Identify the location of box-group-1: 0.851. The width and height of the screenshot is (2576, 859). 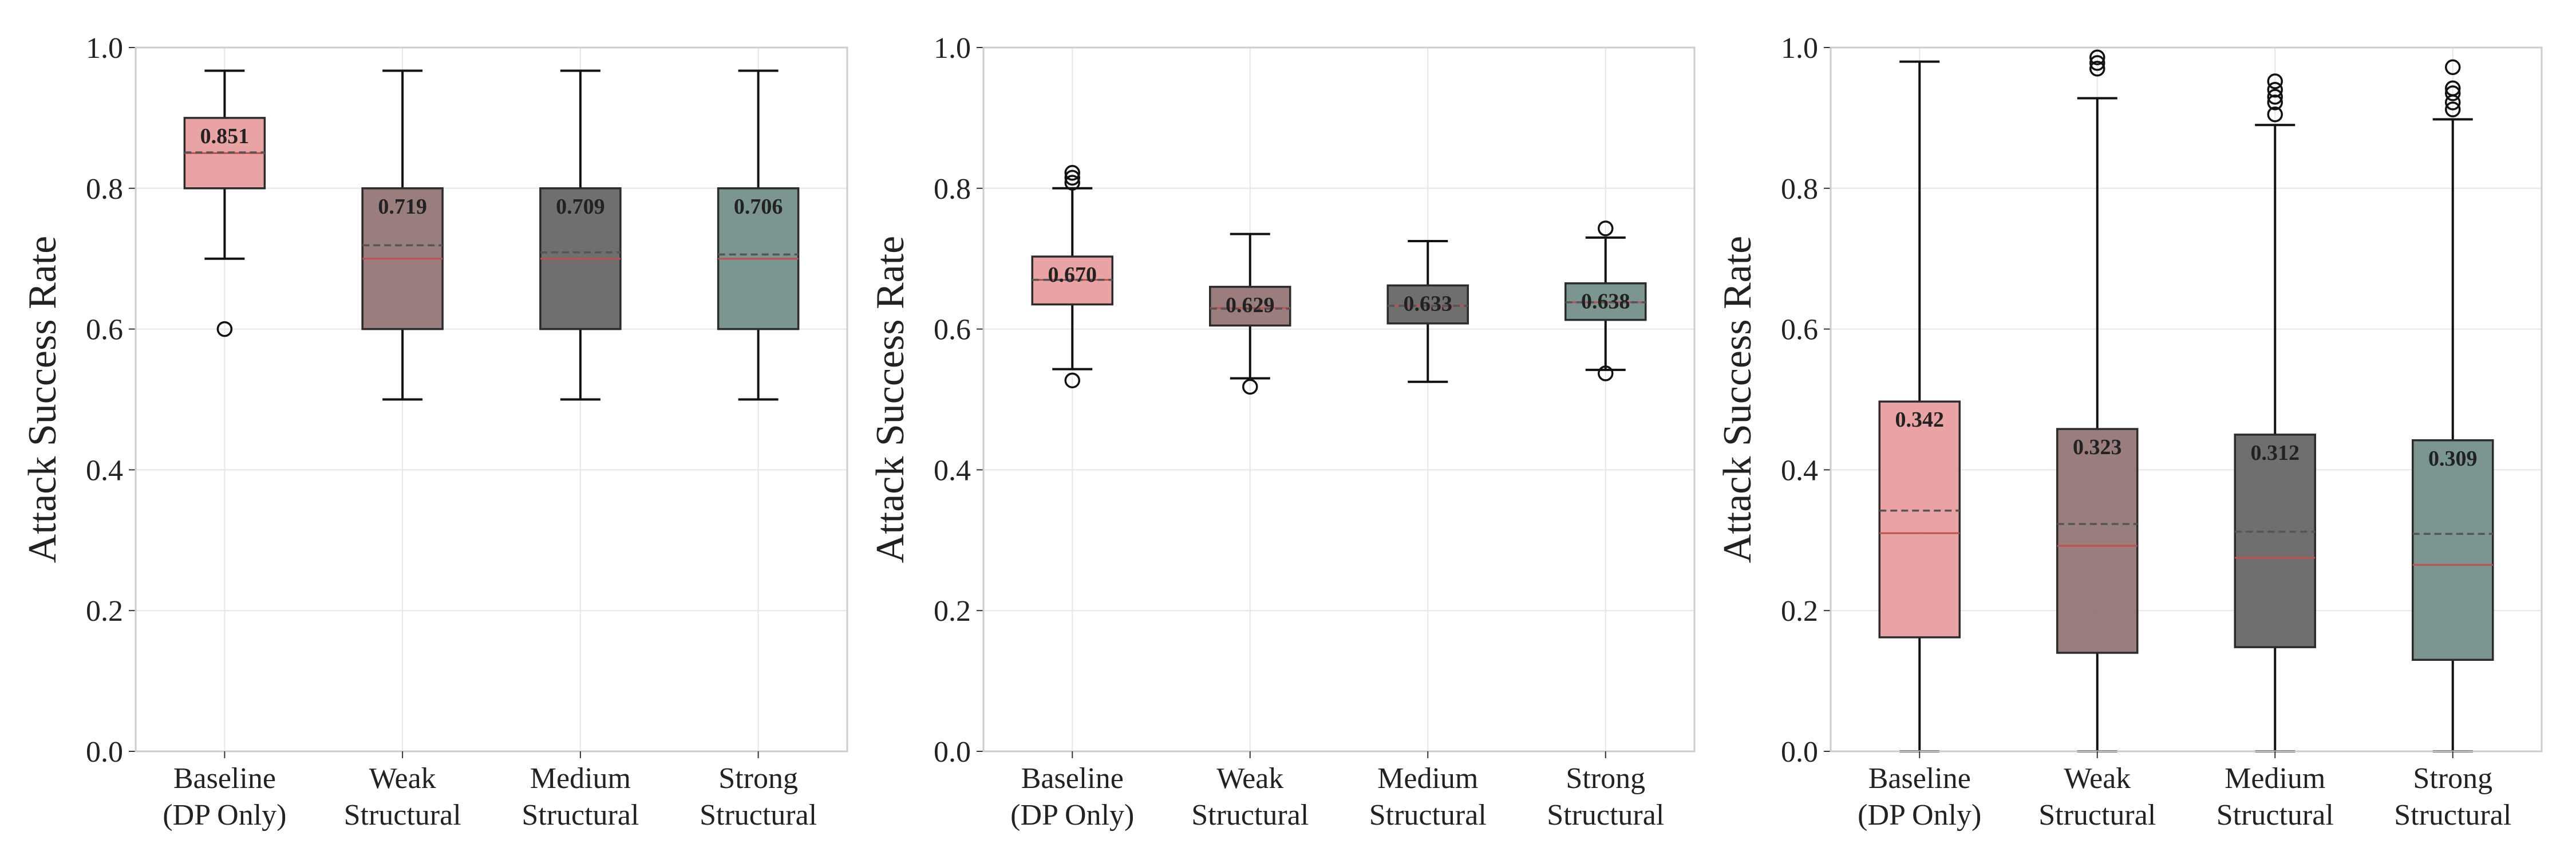
(224, 203).